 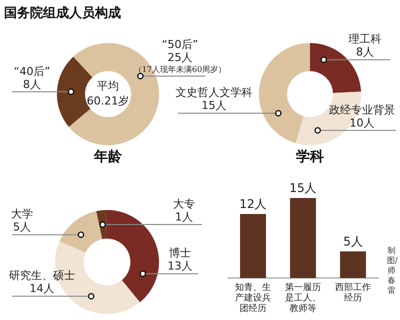 I want to click on x-tick-label: 第一履历是工人、教师等, so click(x=303, y=298).